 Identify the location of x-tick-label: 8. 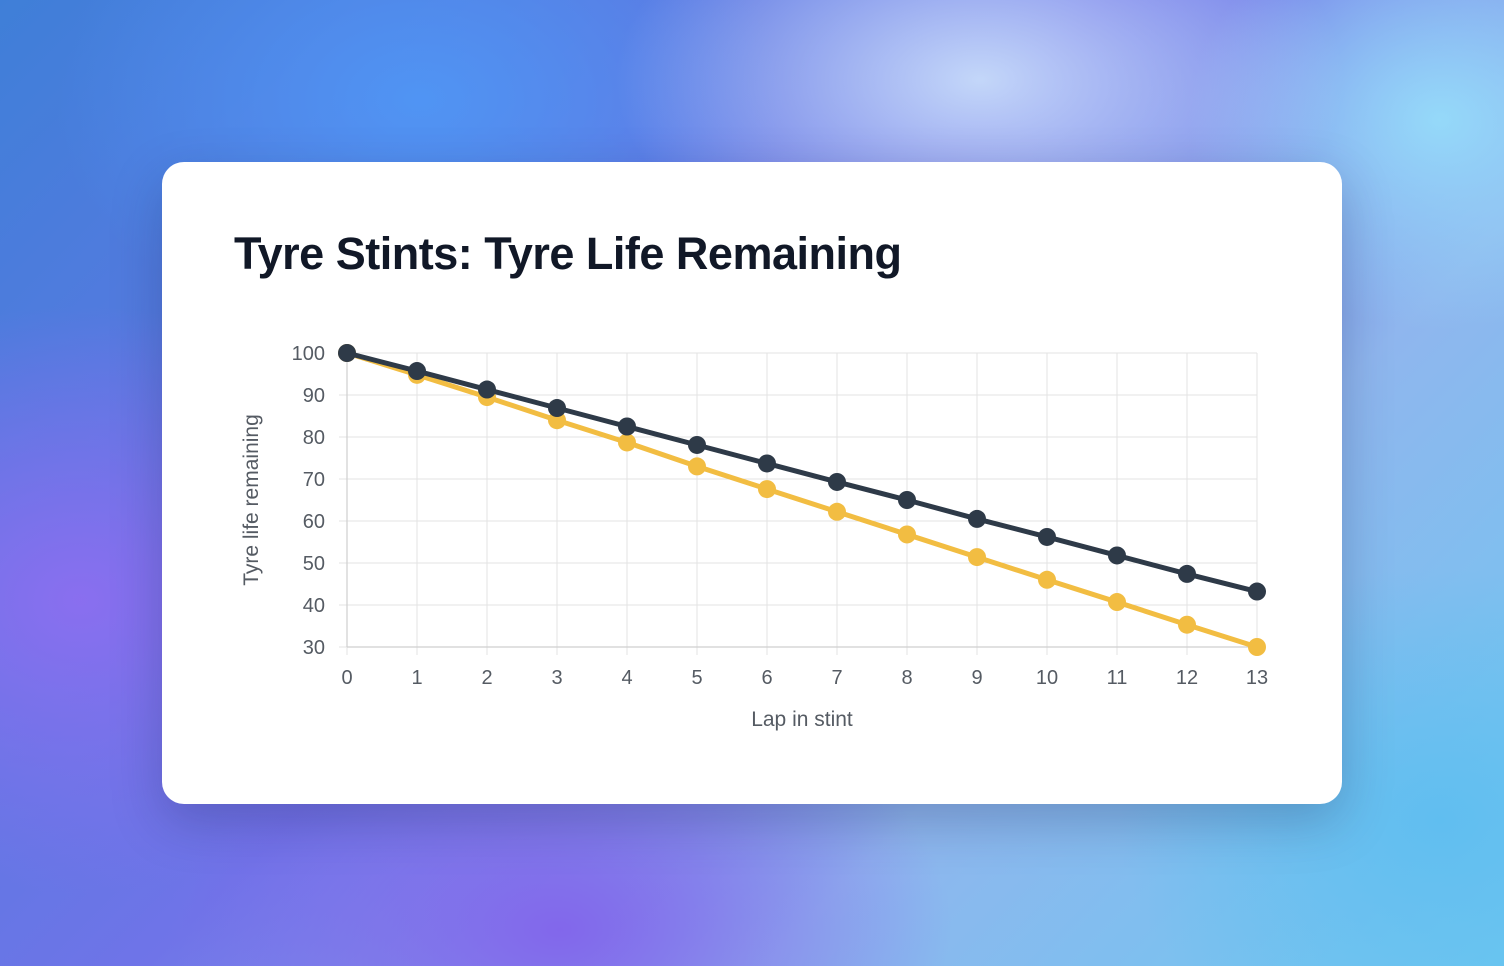
(906, 678).